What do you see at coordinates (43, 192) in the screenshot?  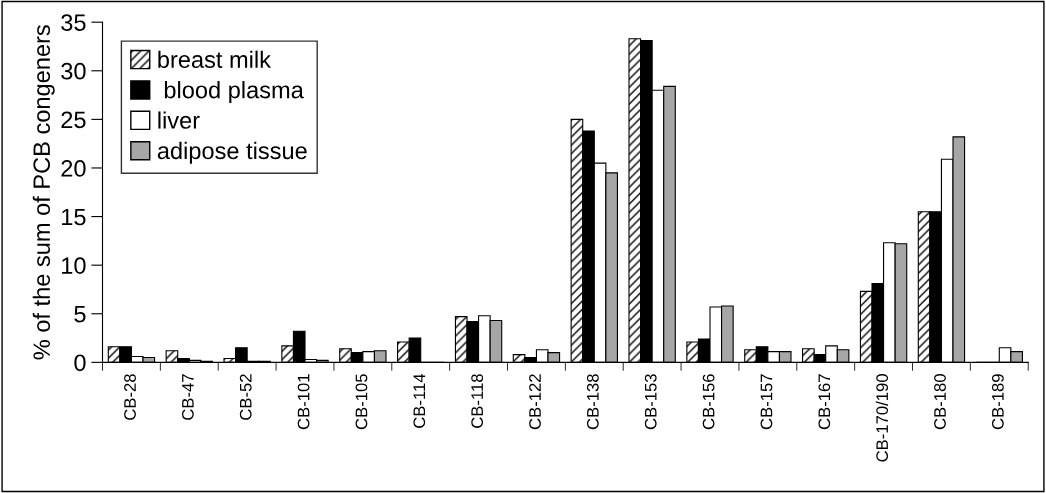 I see `y-axis-title: % of the sum of PCB congeners` at bounding box center [43, 192].